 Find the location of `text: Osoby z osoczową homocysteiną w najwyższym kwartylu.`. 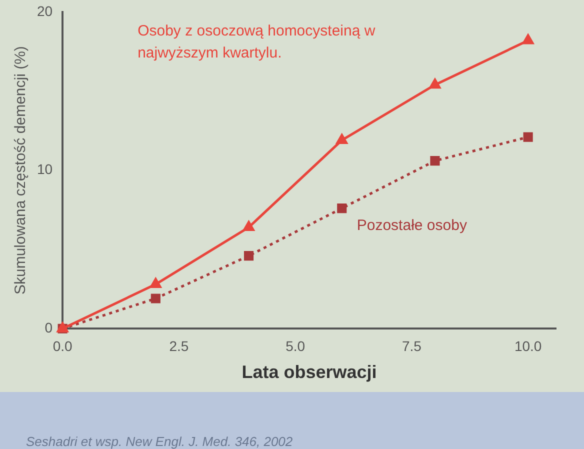

text: Osoby z osoczową homocysteiną w najwyższym kwartylu. is located at coordinates (257, 42).